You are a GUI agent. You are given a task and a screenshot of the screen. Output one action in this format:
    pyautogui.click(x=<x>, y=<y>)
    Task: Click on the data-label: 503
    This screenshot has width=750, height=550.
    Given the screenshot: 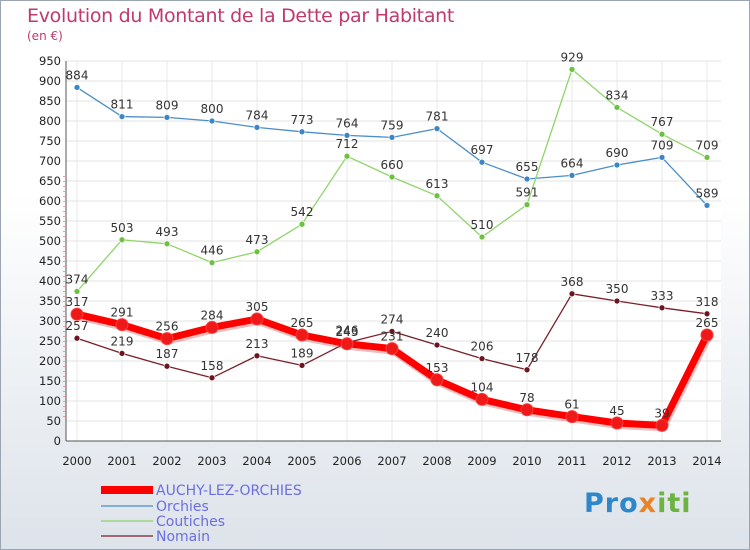 What is the action you would take?
    pyautogui.click(x=122, y=228)
    